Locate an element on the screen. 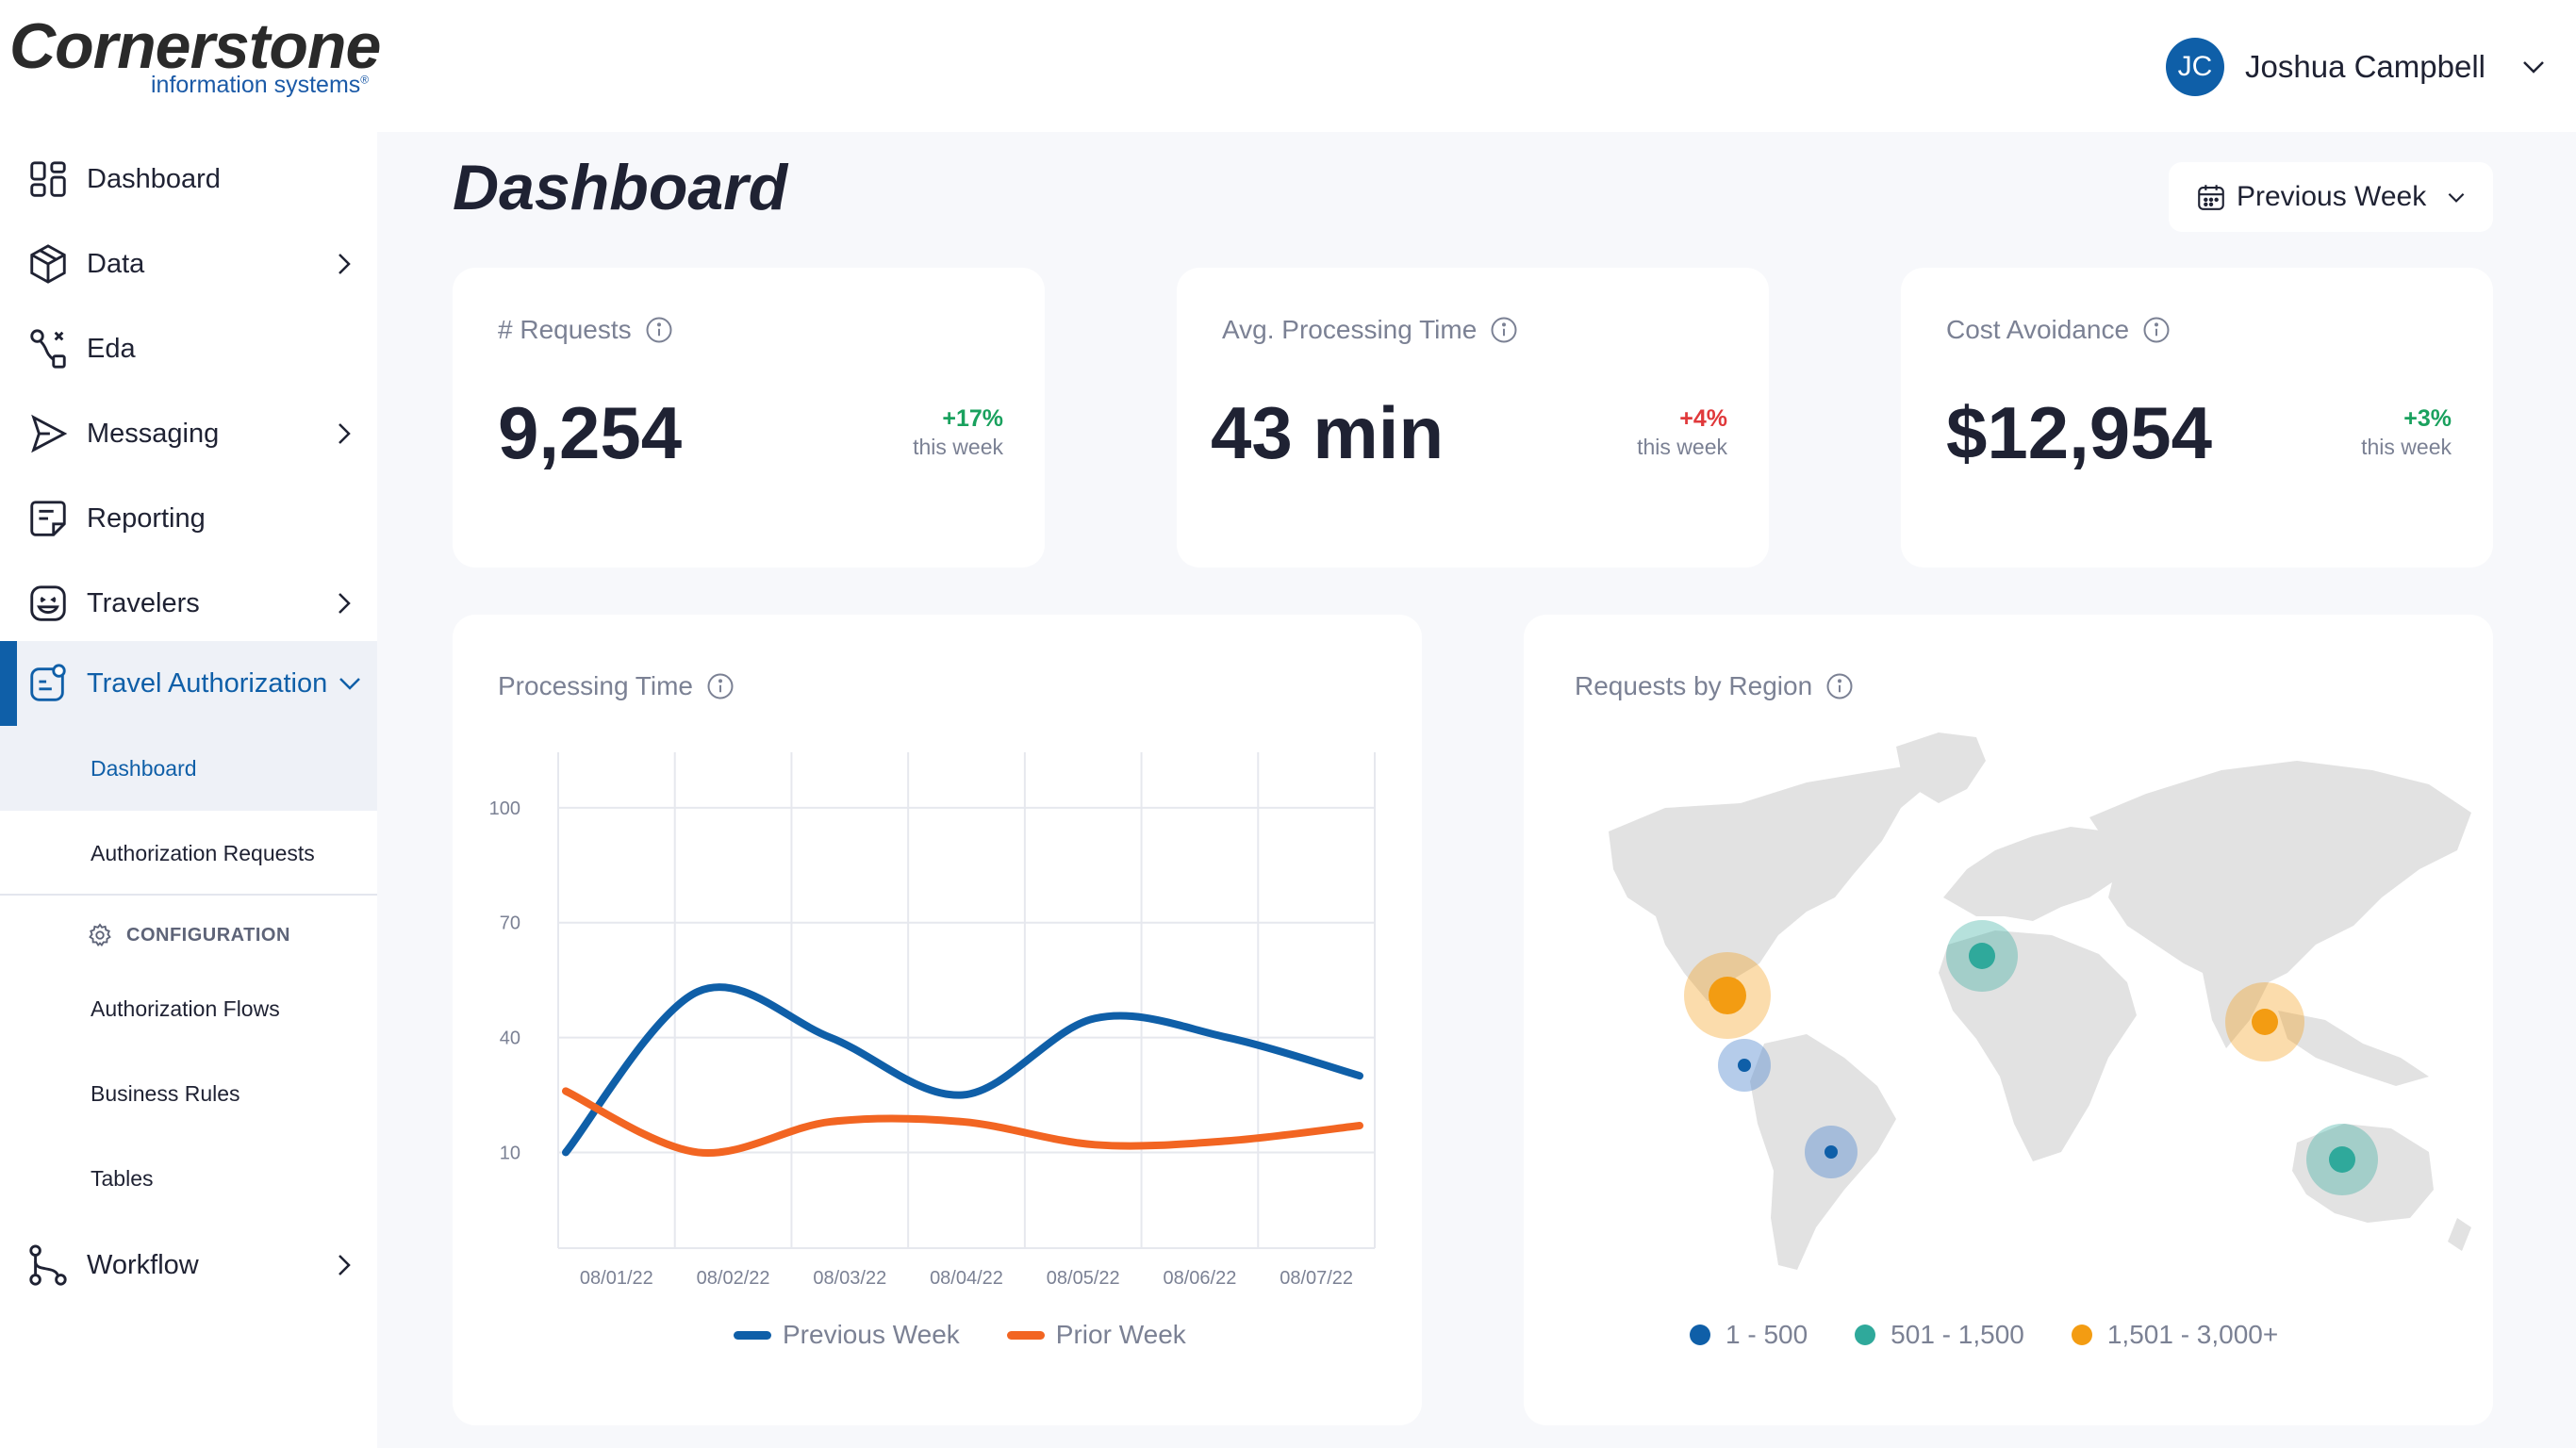  legend-item-range-3: 1,501 - 3,000+ is located at coordinates (2174, 1335).